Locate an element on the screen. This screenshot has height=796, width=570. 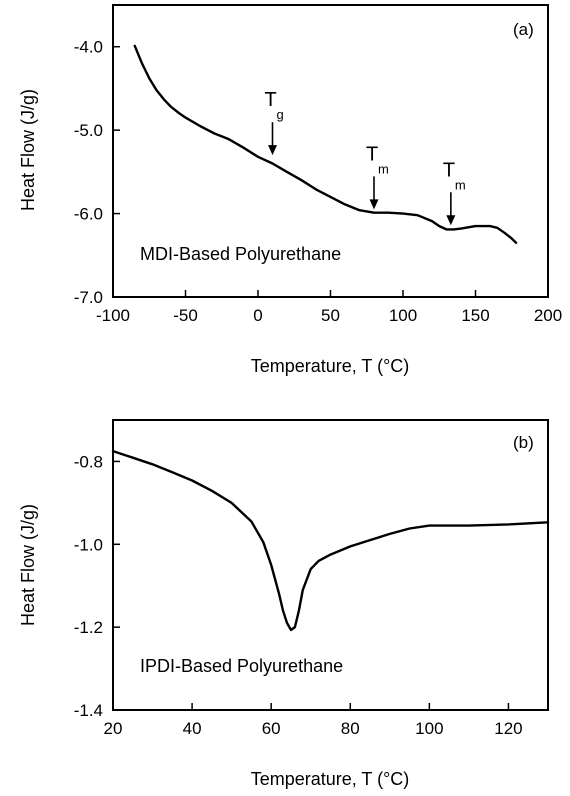
x-tick-label: 20 is located at coordinates (113, 728).